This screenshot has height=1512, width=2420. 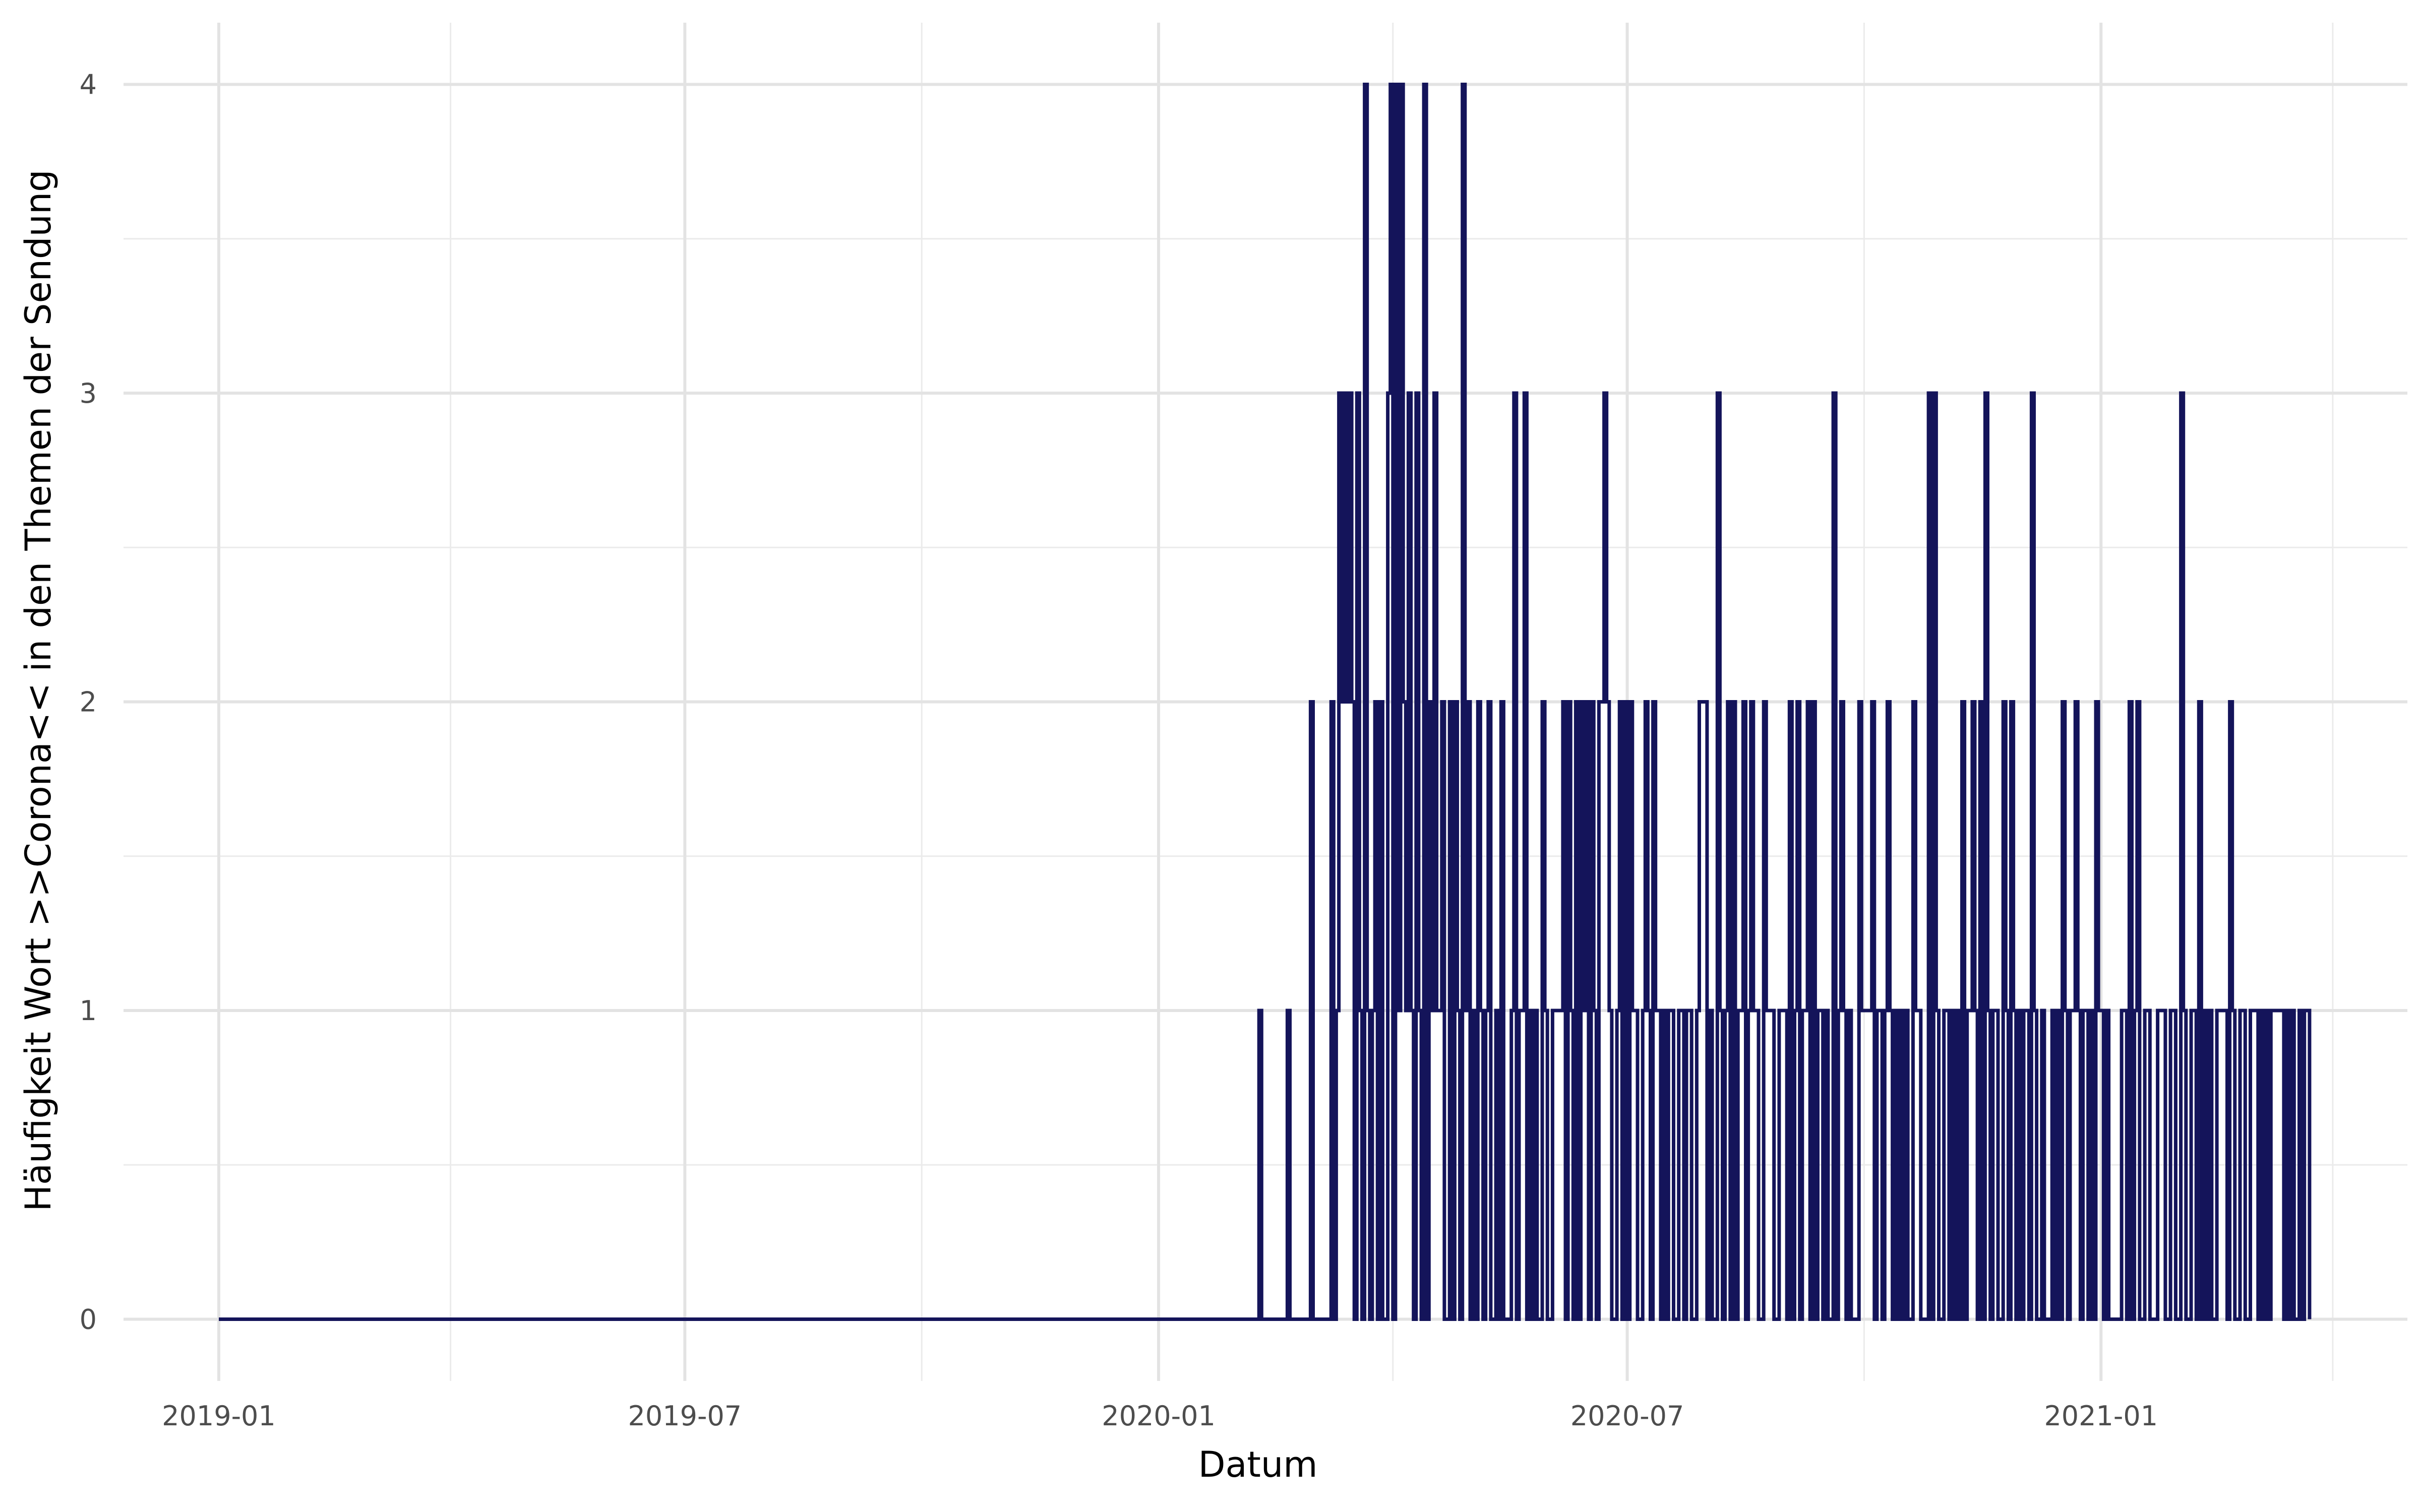 I want to click on y-tick-label: 2, so click(x=88, y=702).